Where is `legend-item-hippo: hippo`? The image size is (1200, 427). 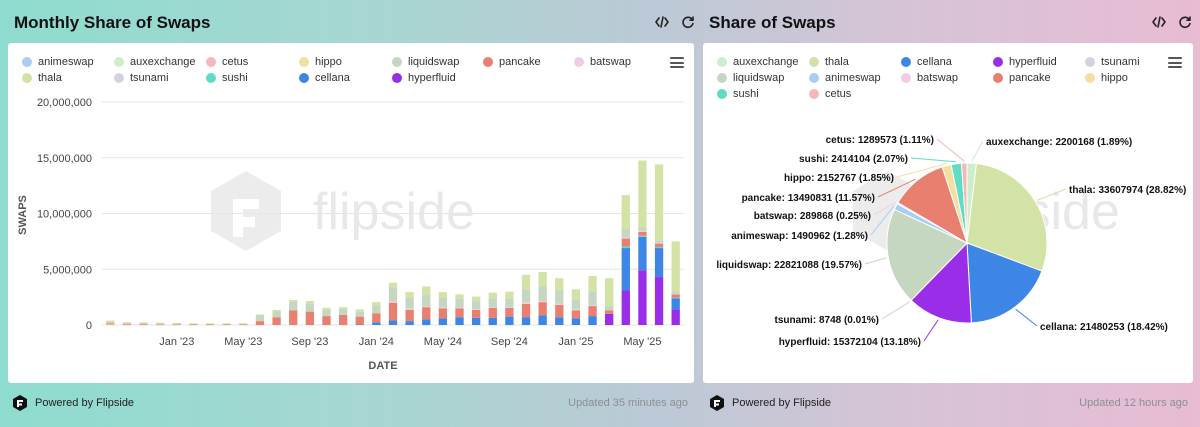 legend-item-hippo: hippo is located at coordinates (1106, 78).